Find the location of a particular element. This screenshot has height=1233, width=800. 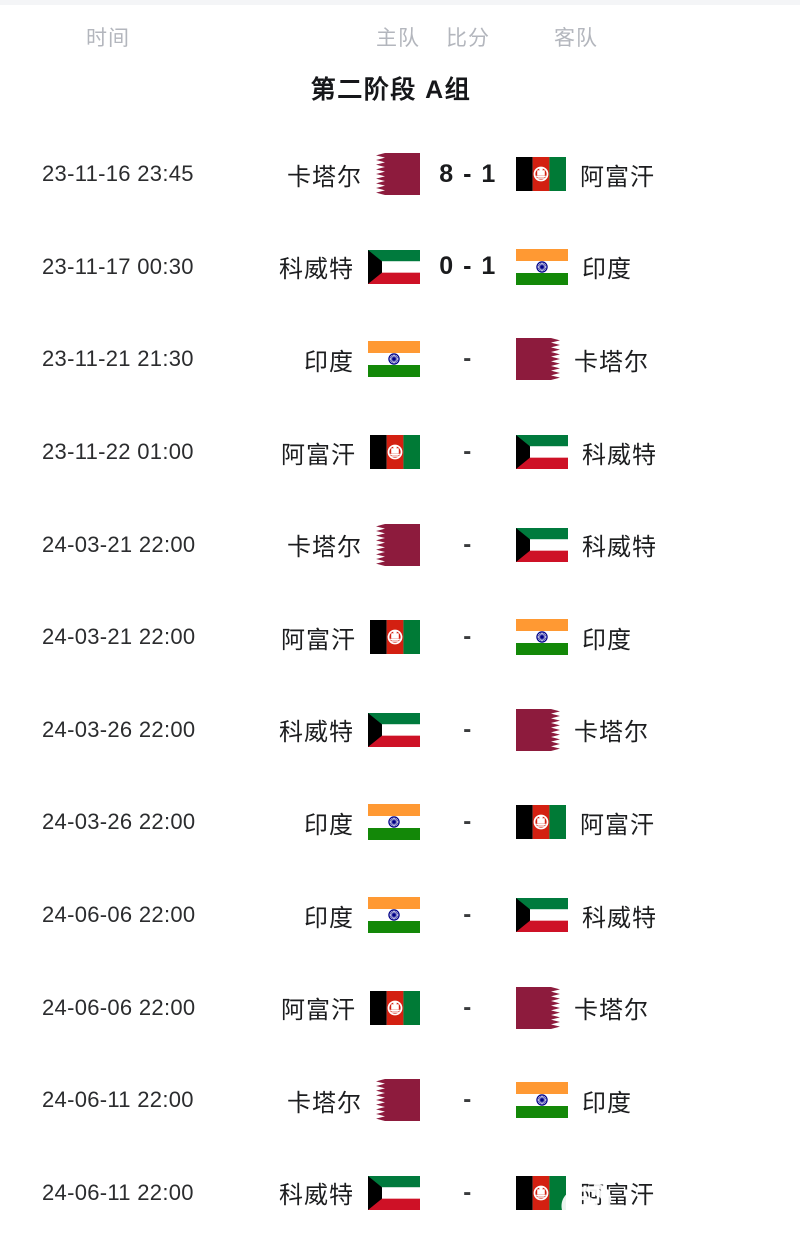

match-row: 24-03-26 22:00 印度 - 阿富汗 is located at coordinates (400, 822).